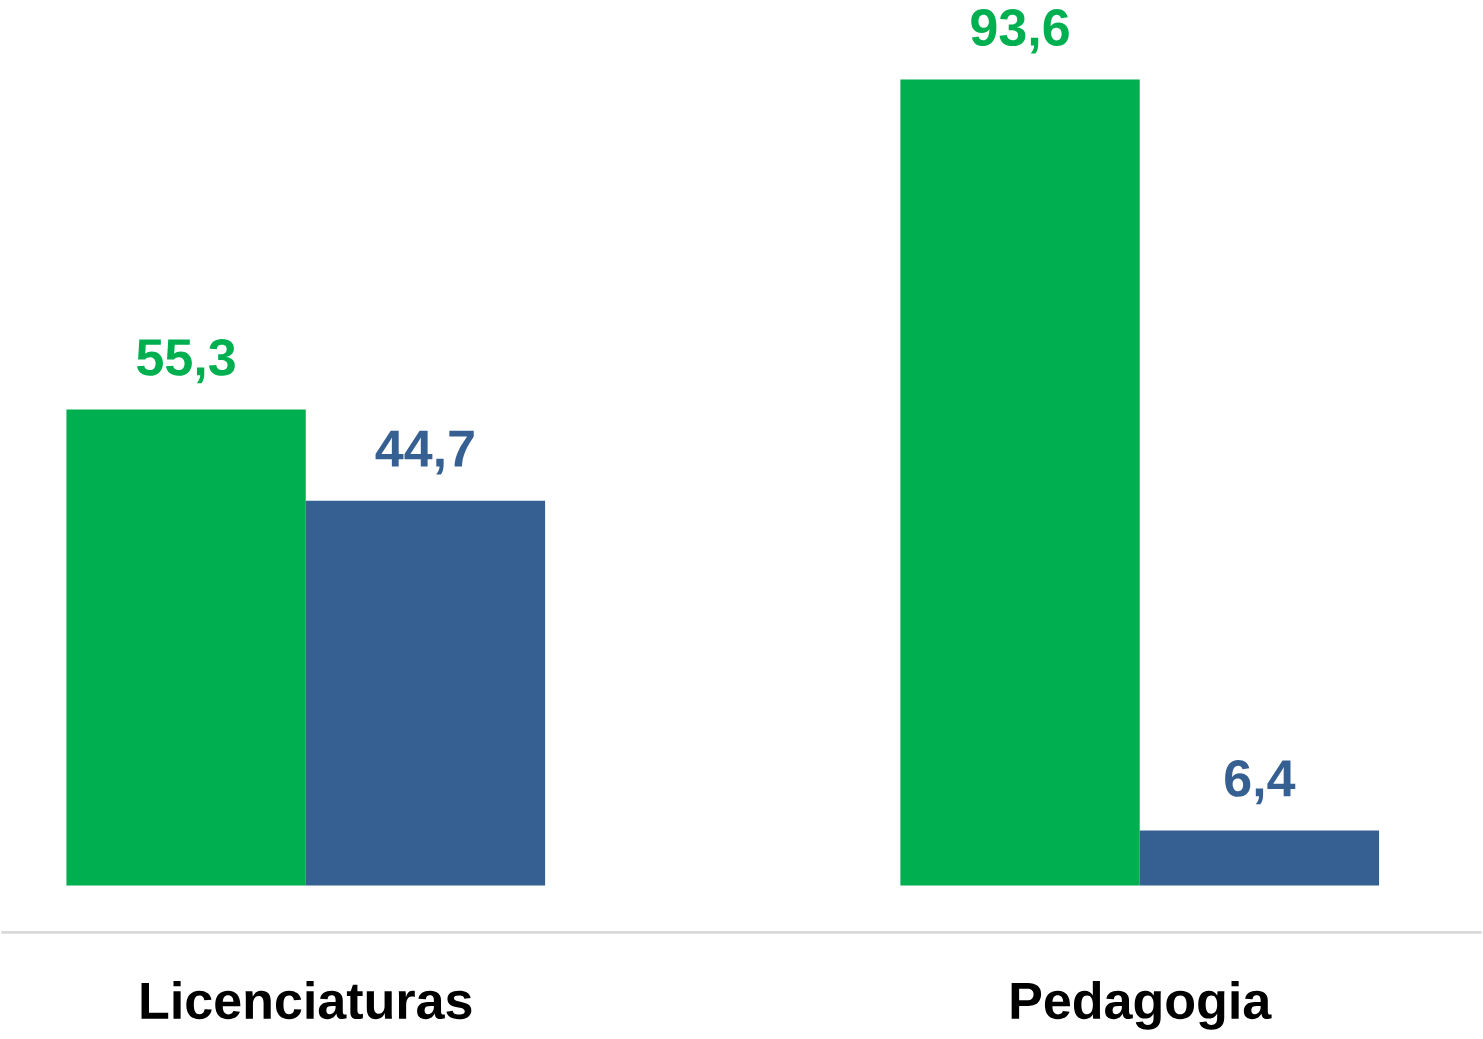 This screenshot has width=1483, height=1039. Describe the element at coordinates (1020, 31) in the screenshot. I see `data-label: 93,6` at that location.